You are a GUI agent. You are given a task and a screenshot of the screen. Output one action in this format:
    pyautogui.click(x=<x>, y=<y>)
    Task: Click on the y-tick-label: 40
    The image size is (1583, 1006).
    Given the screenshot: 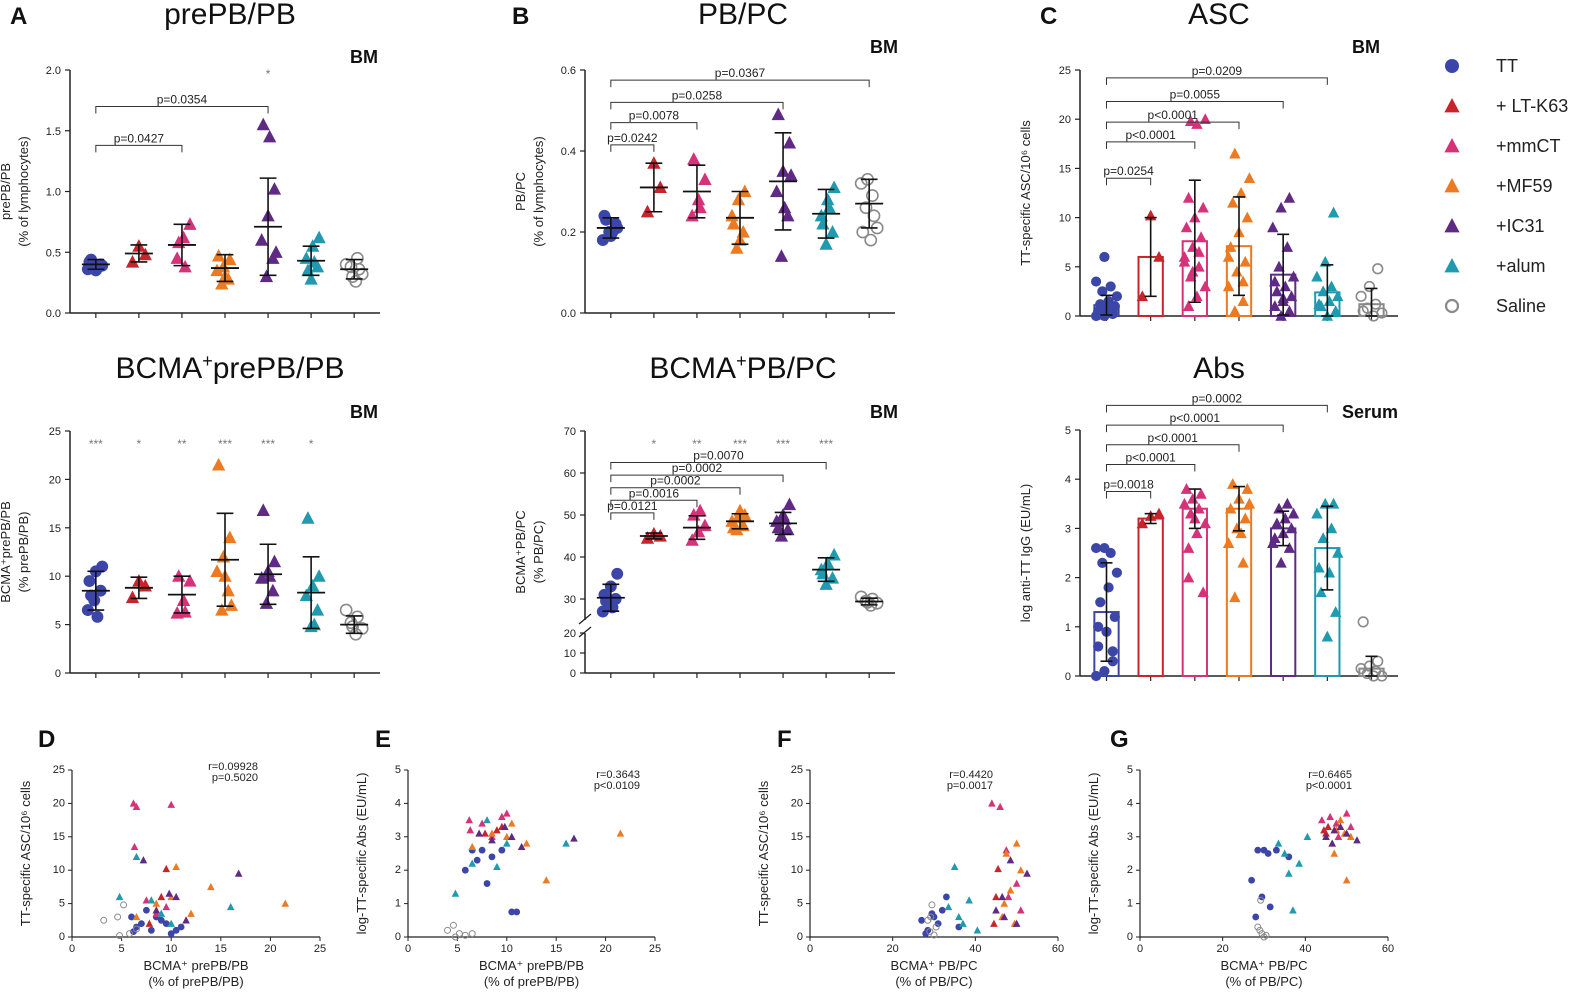 What is the action you would take?
    pyautogui.click(x=570, y=558)
    